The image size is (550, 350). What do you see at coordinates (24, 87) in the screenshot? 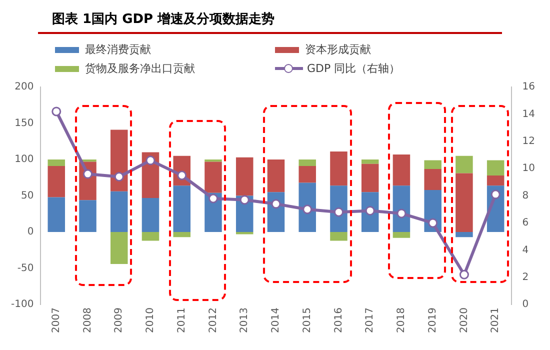
I see `y-tick-label: 200` at bounding box center [24, 87].